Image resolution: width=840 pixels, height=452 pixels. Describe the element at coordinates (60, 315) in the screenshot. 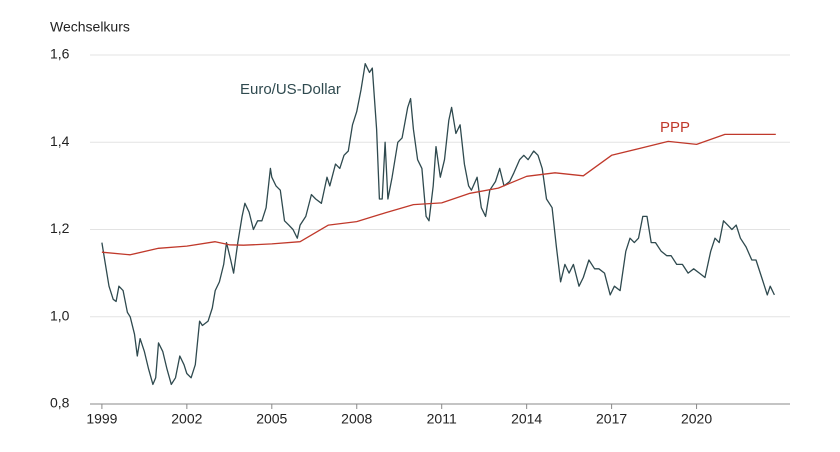

I see `y-tick-label: 1,0` at that location.